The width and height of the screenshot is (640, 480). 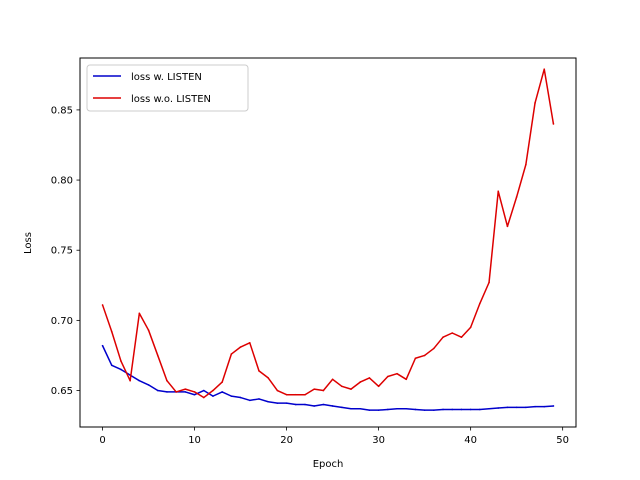 What do you see at coordinates (62, 251) in the screenshot?
I see `y-tick-label: 0.75` at bounding box center [62, 251].